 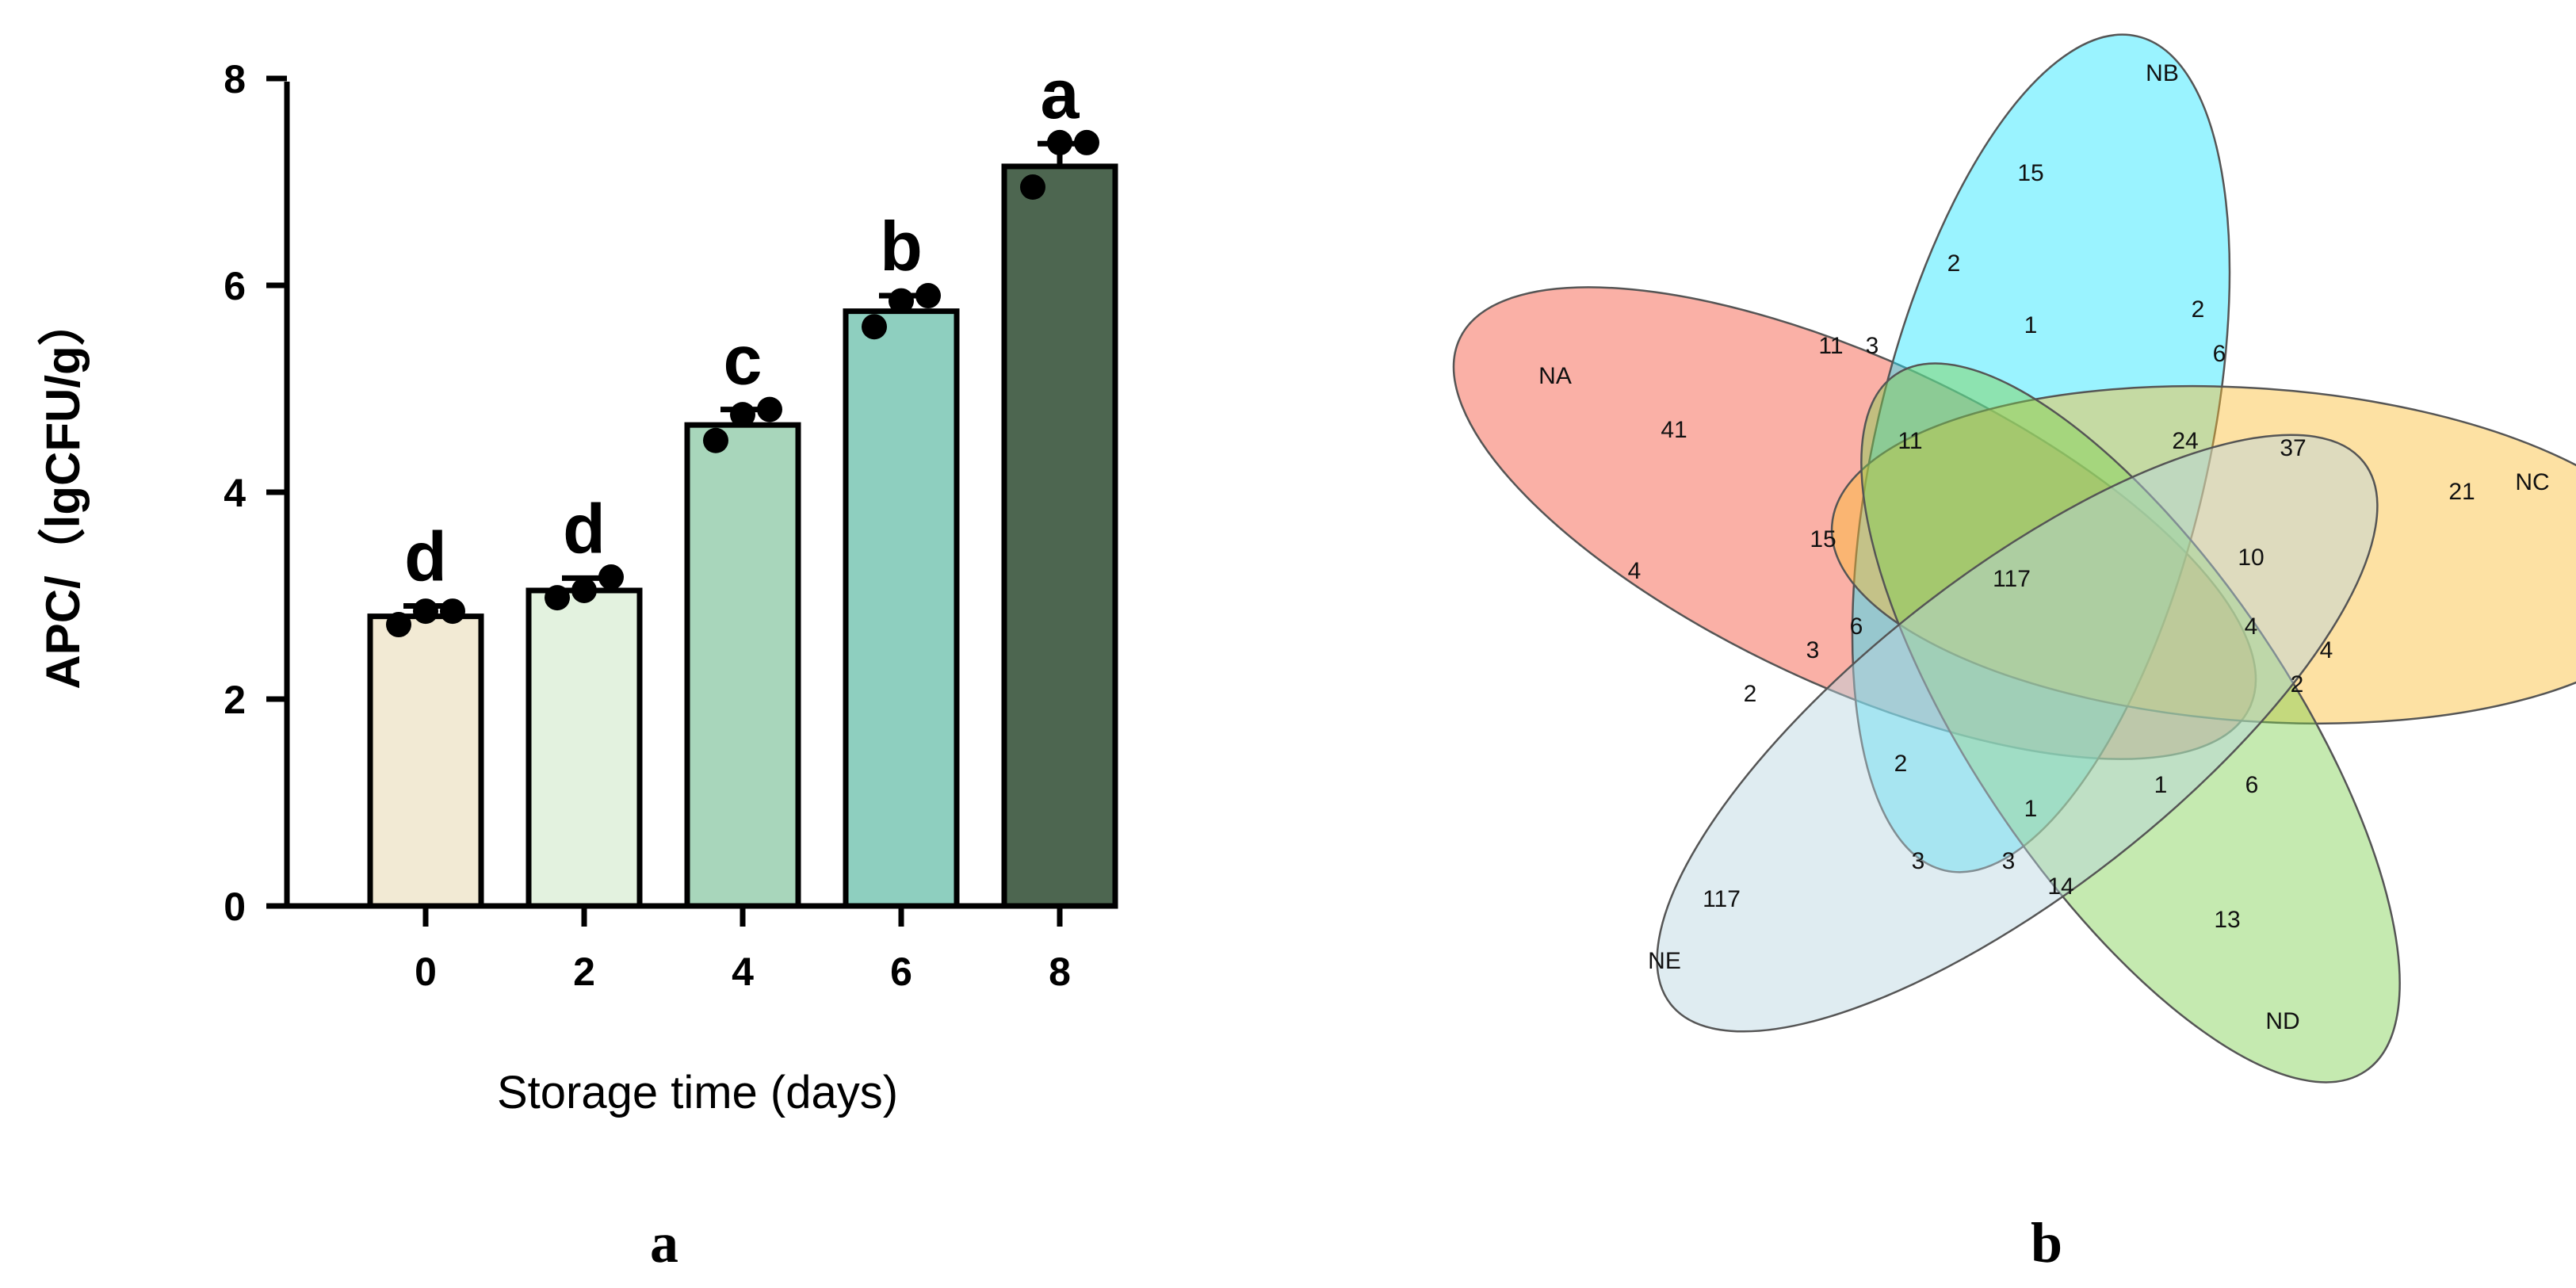 I want to click on significance-letters: d d c b a, so click(x=742, y=325).